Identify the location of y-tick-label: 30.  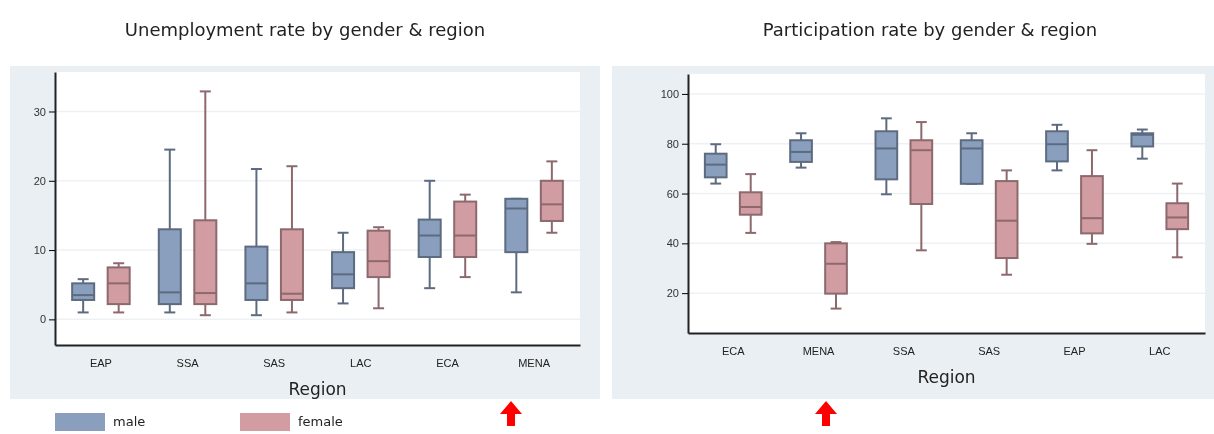
(39, 111).